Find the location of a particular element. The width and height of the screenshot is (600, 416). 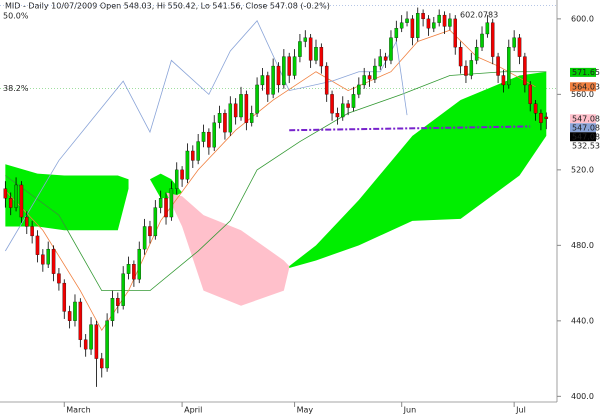

price-tag-label: 571.65 is located at coordinates (586, 72).